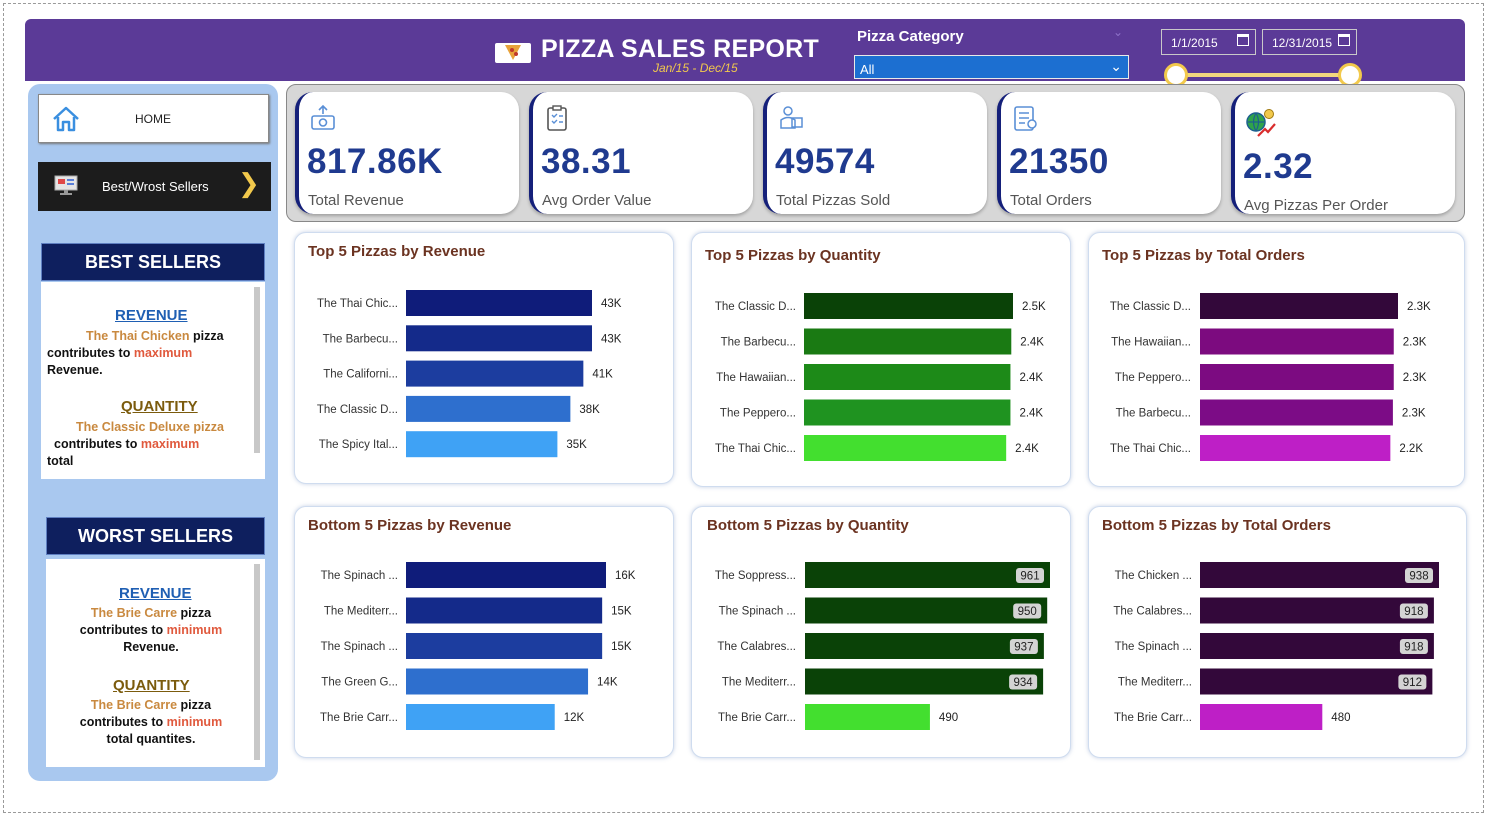 This screenshot has width=1487, height=816. I want to click on kpi-card-total-orders: 21350 Total Orders, so click(1109, 153).